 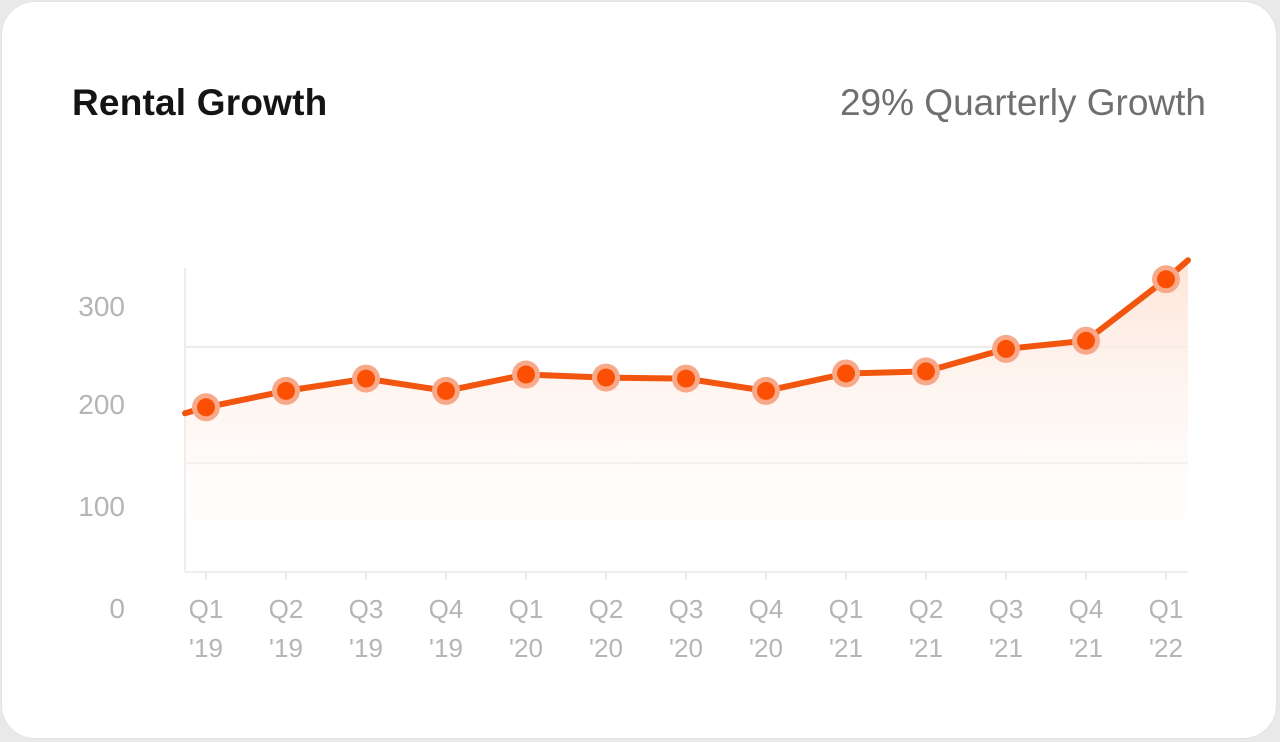 What do you see at coordinates (1166, 648) in the screenshot?
I see `x-tick-label-year: '22` at bounding box center [1166, 648].